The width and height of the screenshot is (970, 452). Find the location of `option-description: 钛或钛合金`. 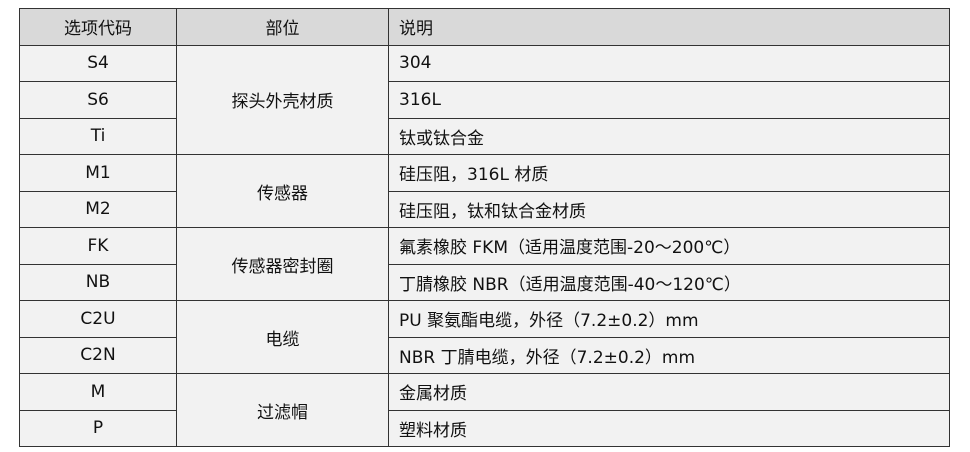

option-description: 钛或钛合金 is located at coordinates (669, 136).